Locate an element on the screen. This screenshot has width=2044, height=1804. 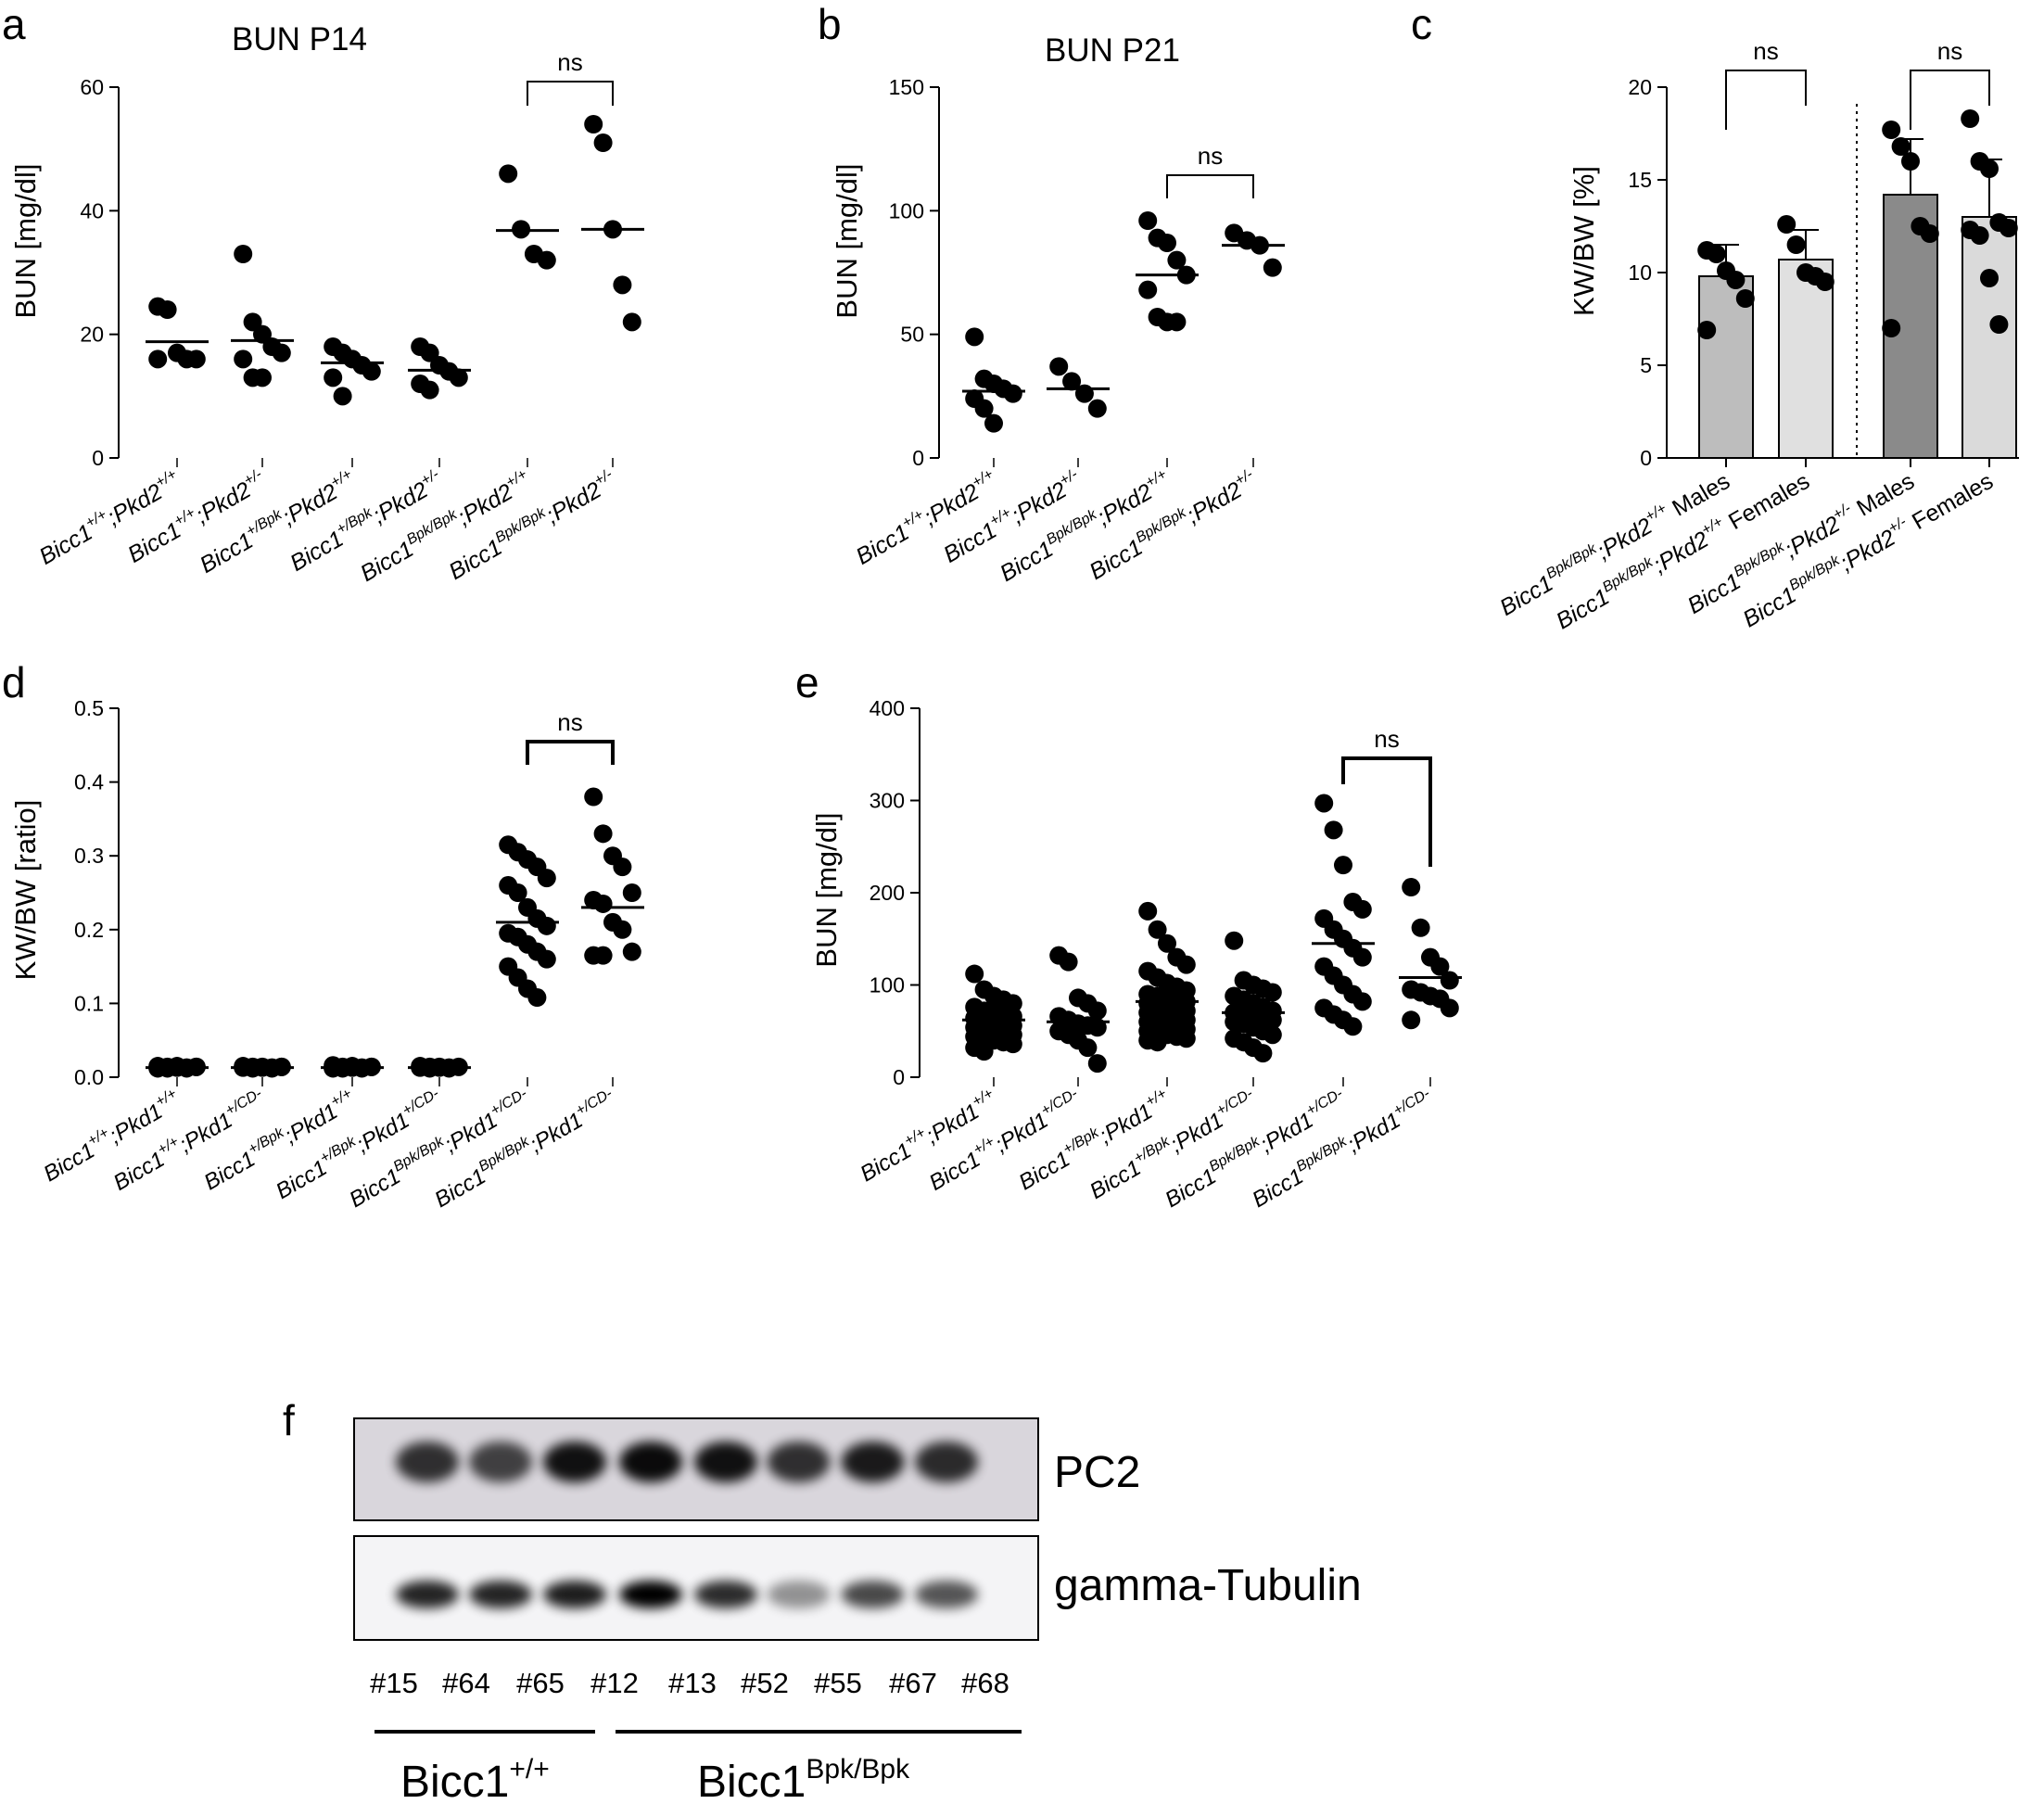
lane-label: #12 is located at coordinates (614, 1683).